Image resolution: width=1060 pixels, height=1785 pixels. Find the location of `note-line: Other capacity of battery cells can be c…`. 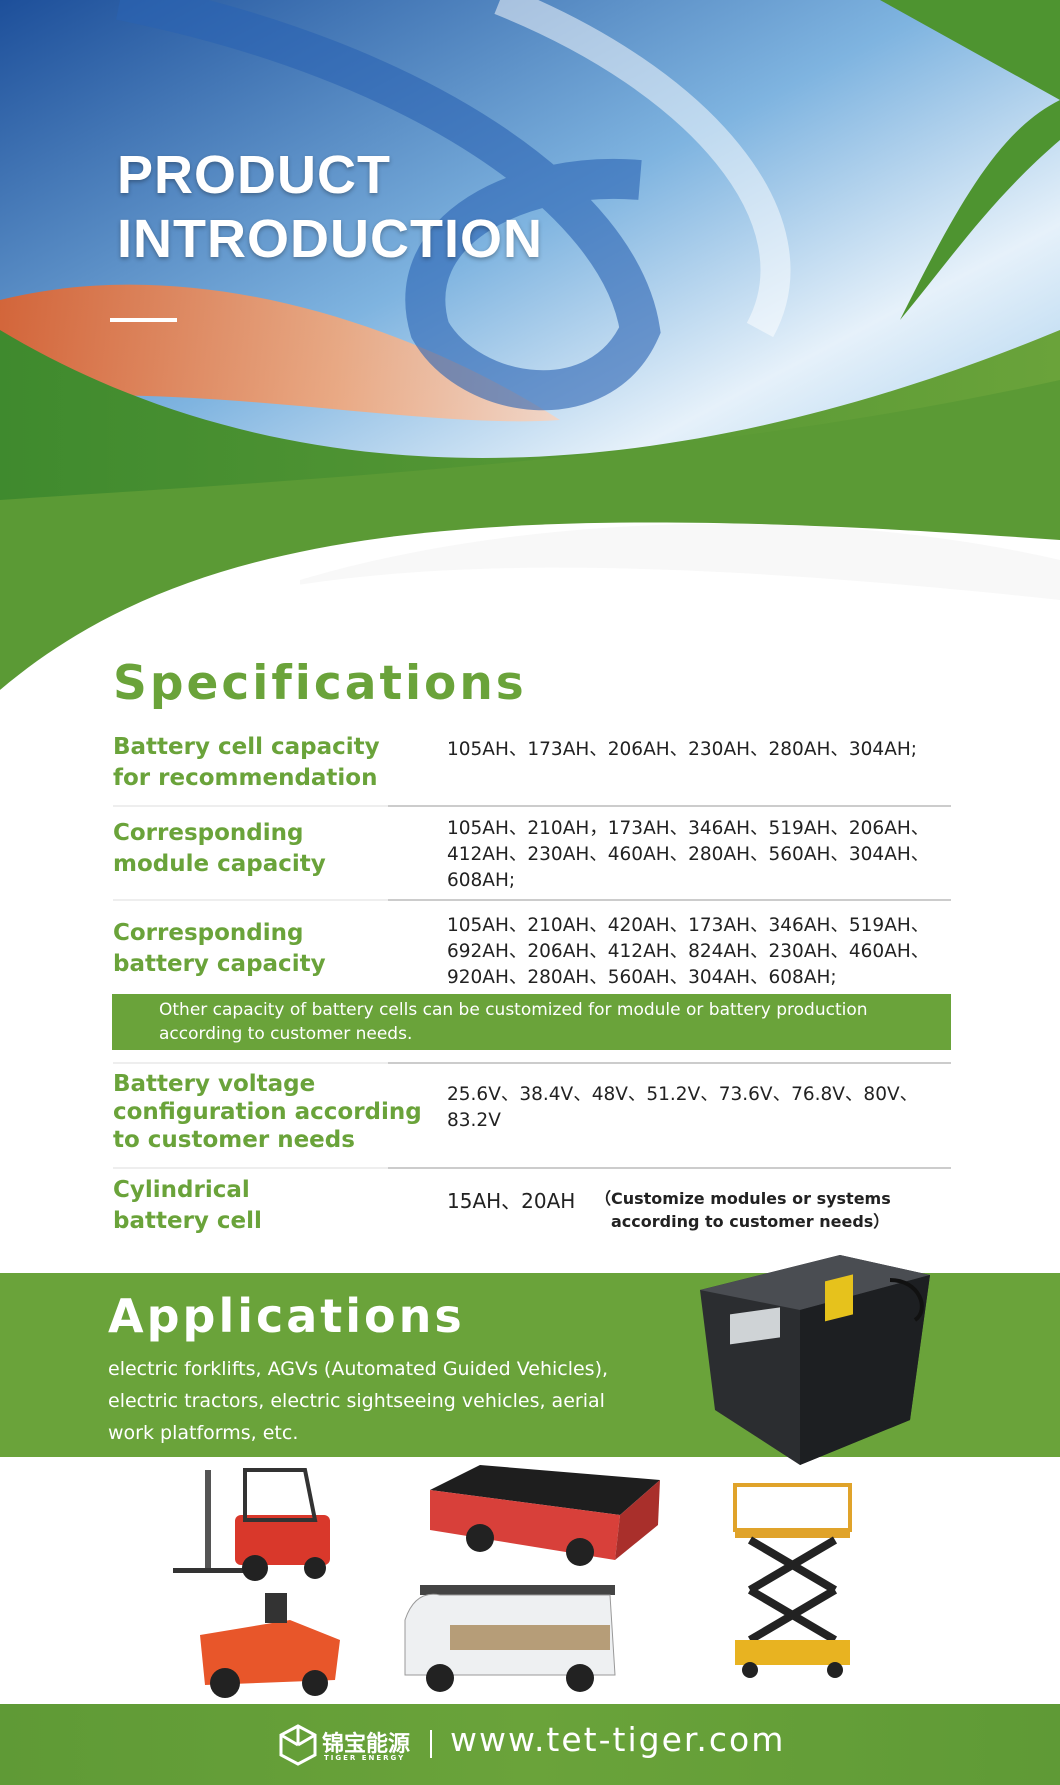

note-line: Other capacity of battery cells can be c… is located at coordinates (513, 1010).